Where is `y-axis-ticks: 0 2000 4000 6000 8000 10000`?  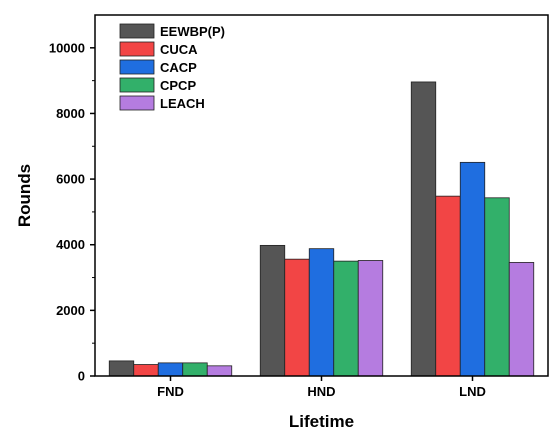
y-axis-ticks: 0 2000 4000 6000 8000 10000 is located at coordinates (72, 212).